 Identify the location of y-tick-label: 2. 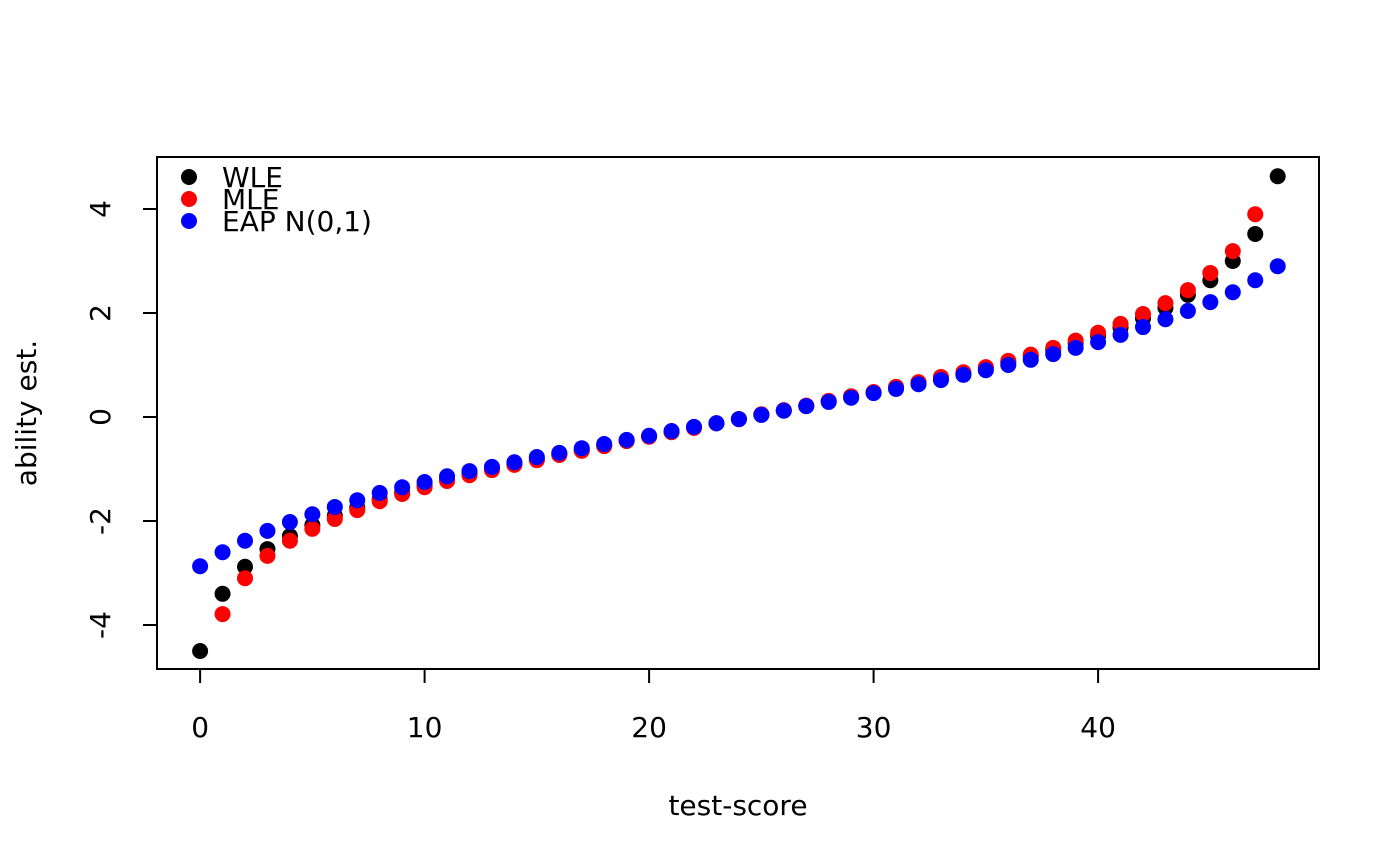
(100, 313).